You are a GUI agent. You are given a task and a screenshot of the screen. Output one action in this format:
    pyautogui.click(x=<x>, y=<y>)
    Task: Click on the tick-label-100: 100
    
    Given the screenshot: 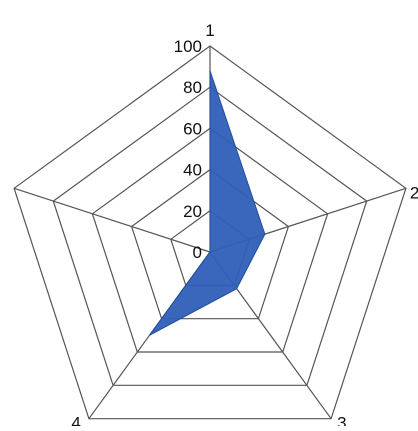 What is the action you would take?
    pyautogui.click(x=188, y=46)
    